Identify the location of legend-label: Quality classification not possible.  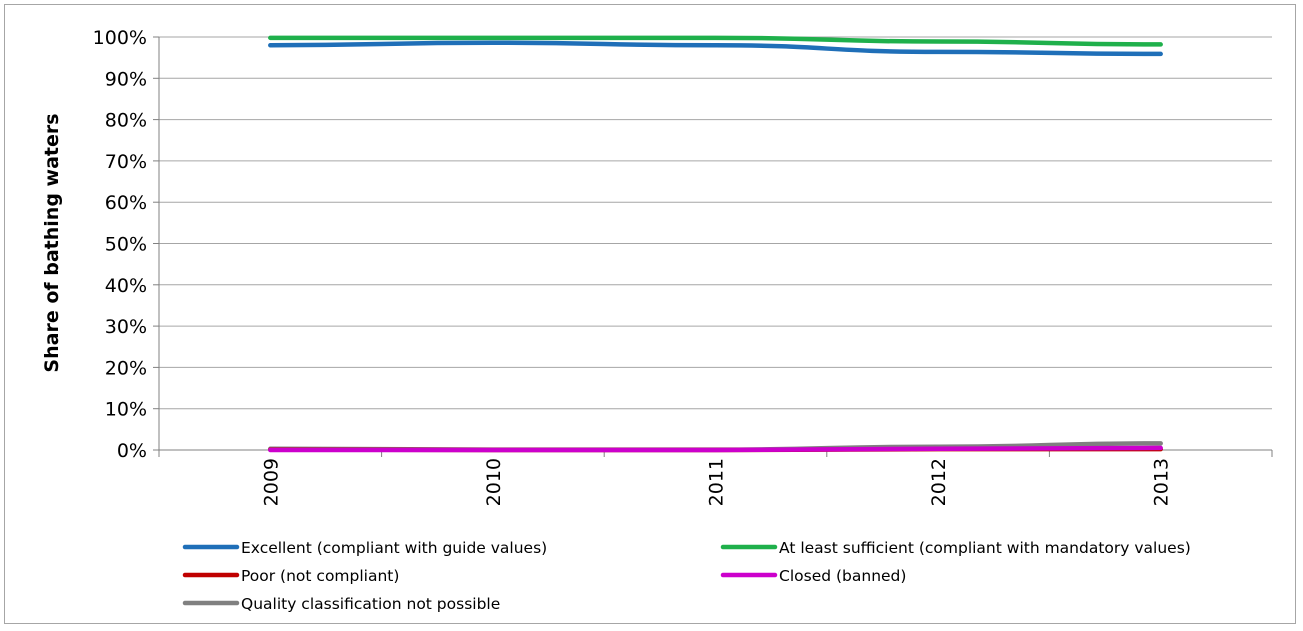
(370, 604).